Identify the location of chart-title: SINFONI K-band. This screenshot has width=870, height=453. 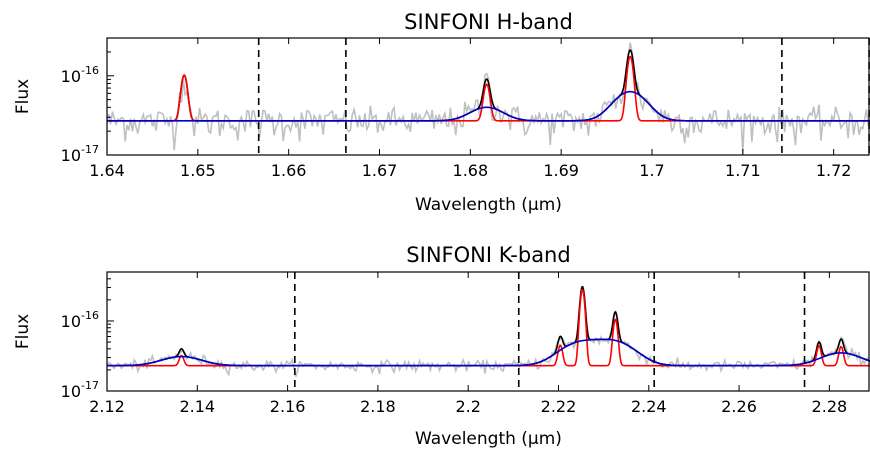
(488, 255).